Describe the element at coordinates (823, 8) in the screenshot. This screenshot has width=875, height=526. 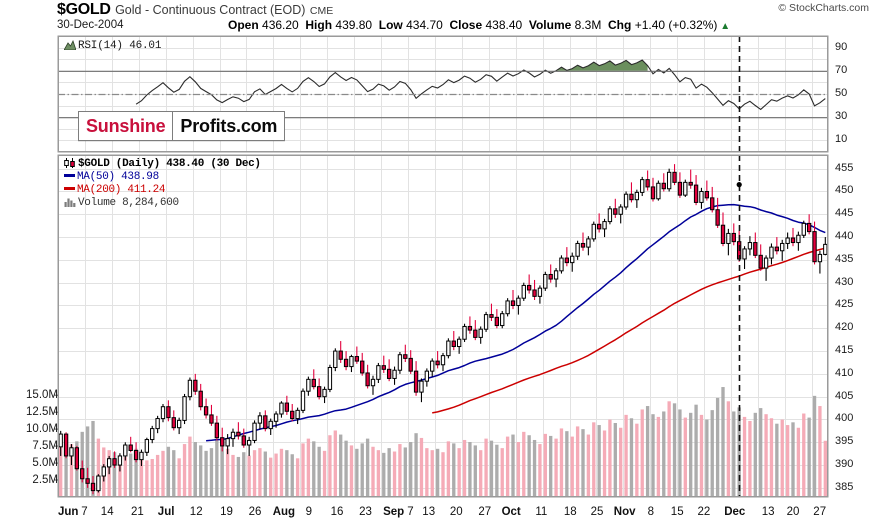
I see `copyright-label: © StockCharts.com` at that location.